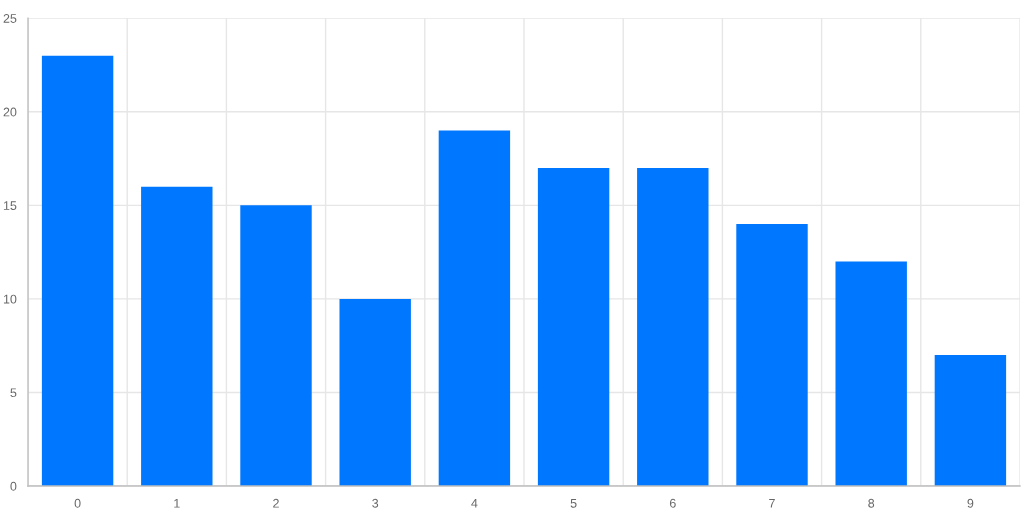 The width and height of the screenshot is (1024, 512). I want to click on y-tick-label: 25, so click(10, 18).